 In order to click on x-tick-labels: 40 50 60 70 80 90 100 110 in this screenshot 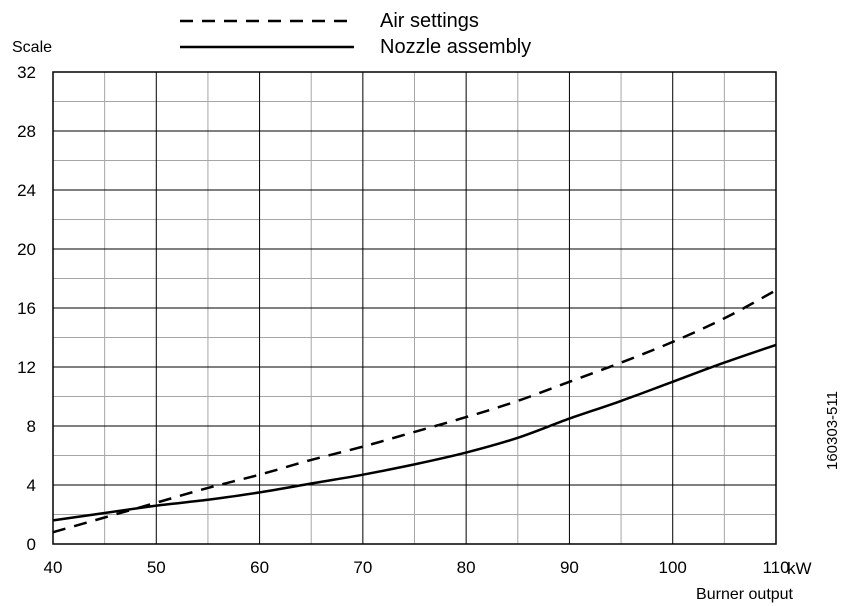, I will do `click(417, 567)`.